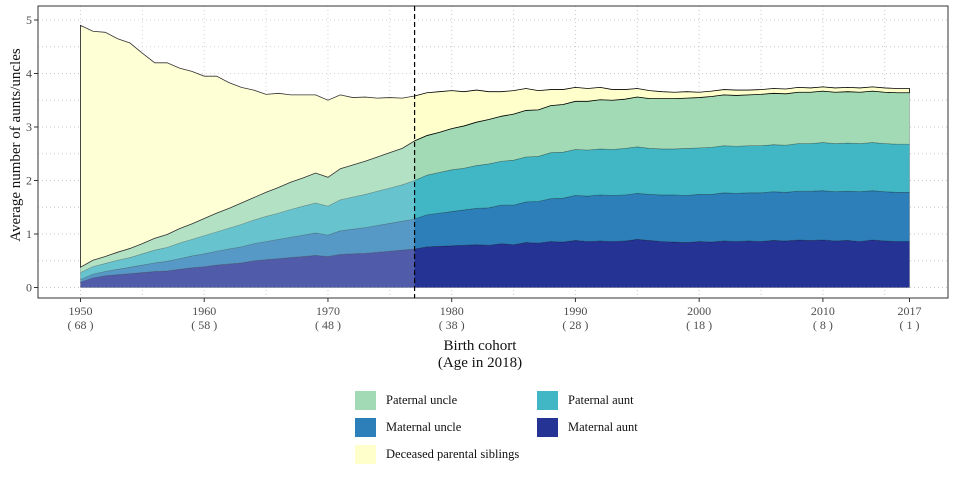 This screenshot has width=960, height=480. What do you see at coordinates (910, 325) in the screenshot?
I see `x-tick-sublabel: ( 1 )` at bounding box center [910, 325].